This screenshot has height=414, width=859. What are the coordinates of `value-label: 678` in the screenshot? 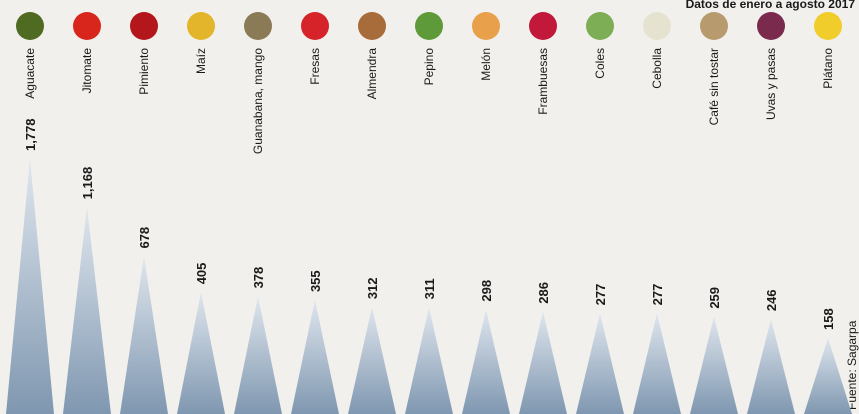 It's located at (144, 238).